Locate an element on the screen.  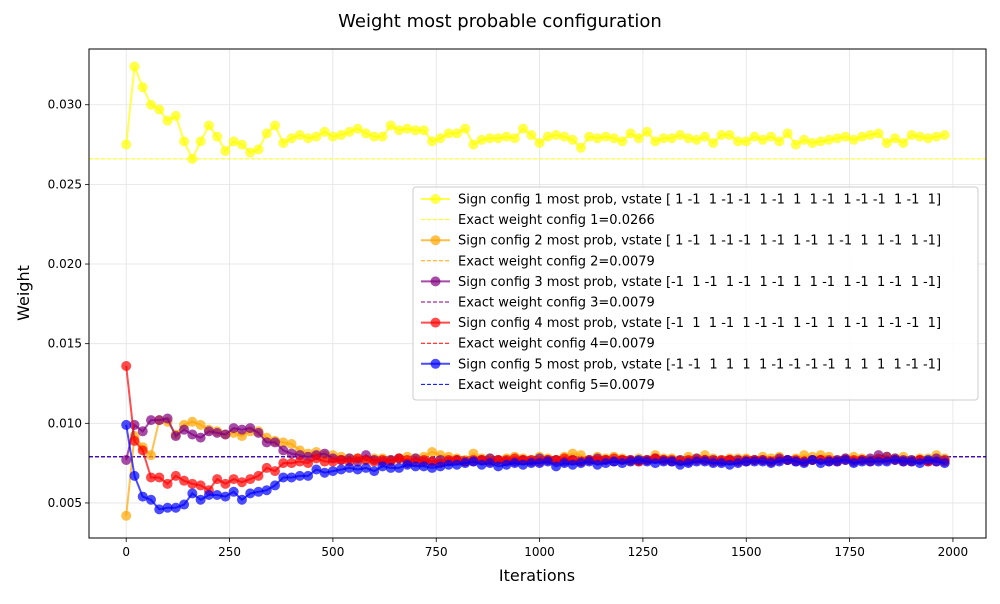
y-tick-label: 0.015 is located at coordinates (65, 344).